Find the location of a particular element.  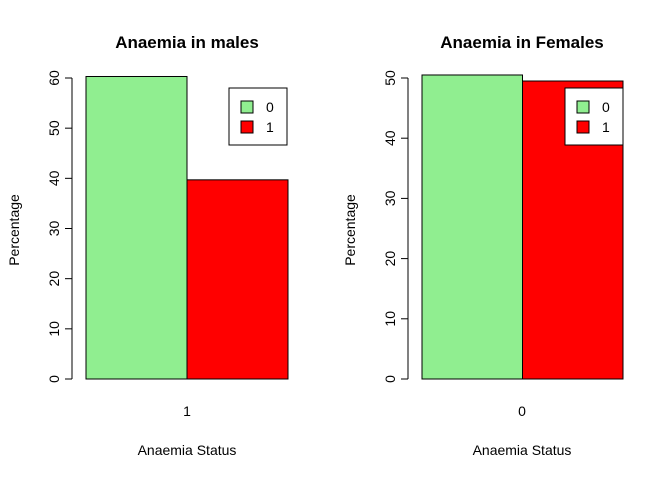

x-tick-label: 1 is located at coordinates (187, 411).